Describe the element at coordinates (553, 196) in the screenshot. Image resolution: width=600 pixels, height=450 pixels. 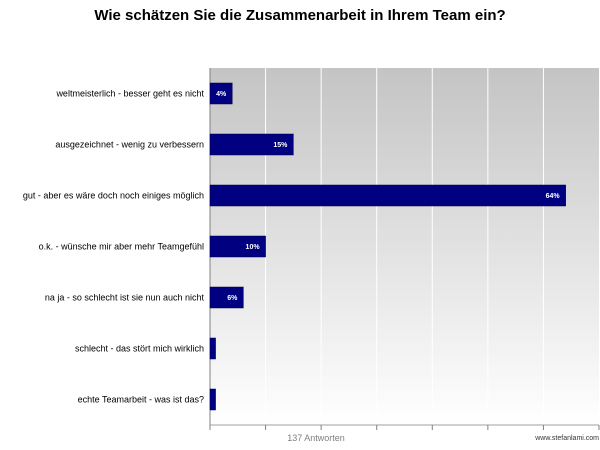
I see `bar-value-label: 64%` at that location.